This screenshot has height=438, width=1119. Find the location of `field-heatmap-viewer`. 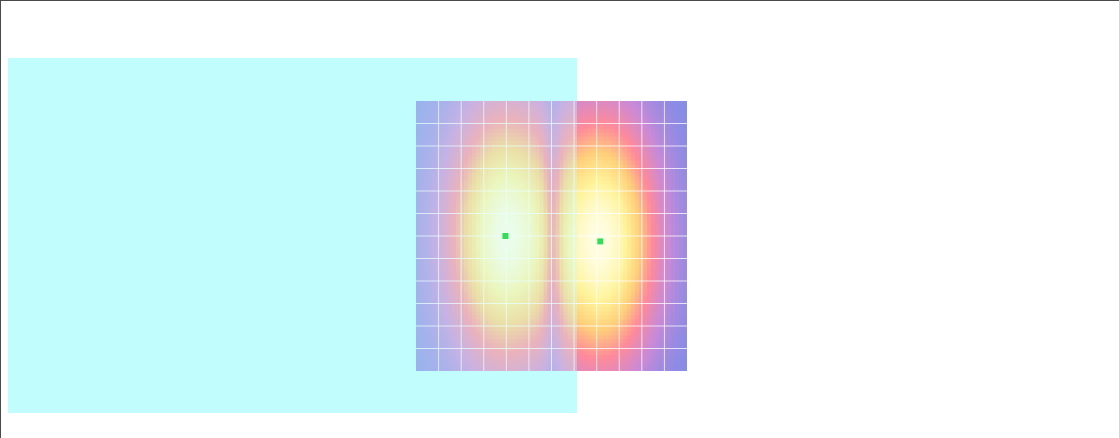

field-heatmap-viewer is located at coordinates (551, 236).